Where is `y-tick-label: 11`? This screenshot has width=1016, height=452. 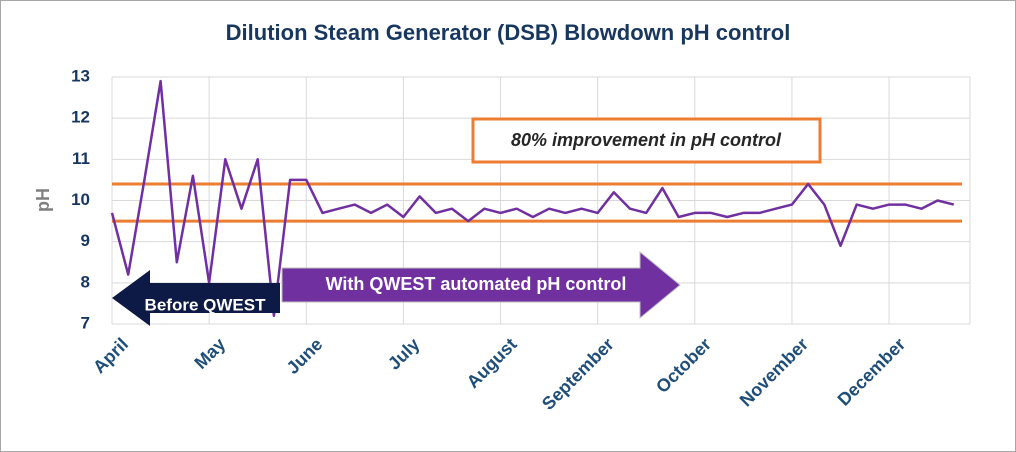 y-tick-label: 11 is located at coordinates (81, 158).